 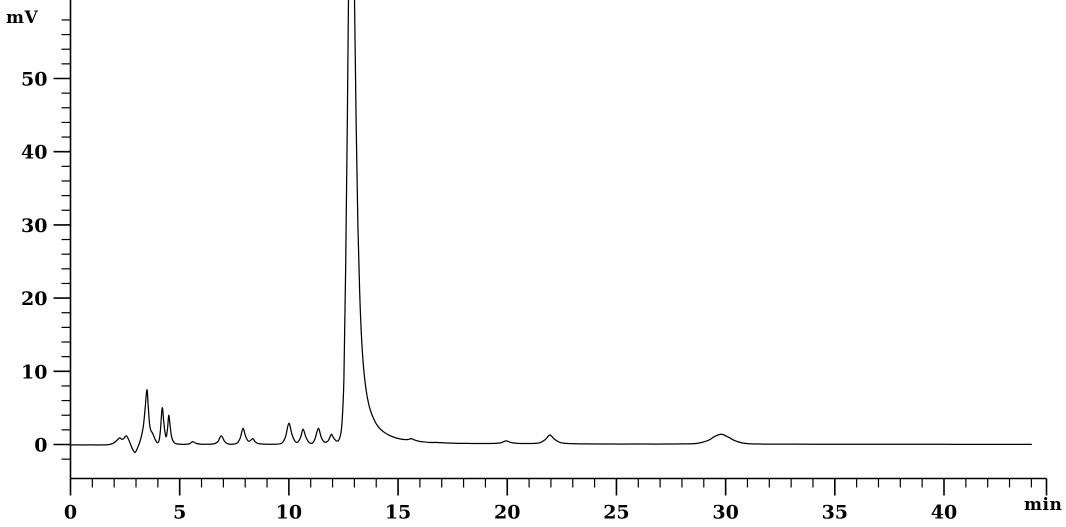 I want to click on x-tick-label: 15, so click(x=398, y=513).